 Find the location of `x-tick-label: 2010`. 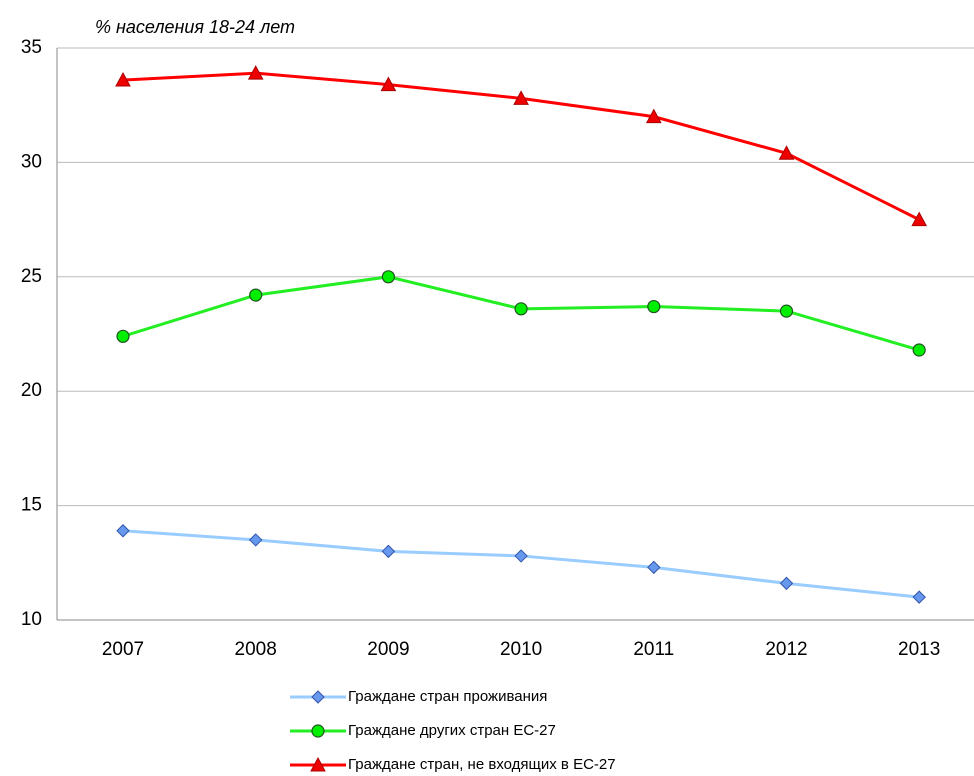

x-tick-label: 2010 is located at coordinates (521, 649).